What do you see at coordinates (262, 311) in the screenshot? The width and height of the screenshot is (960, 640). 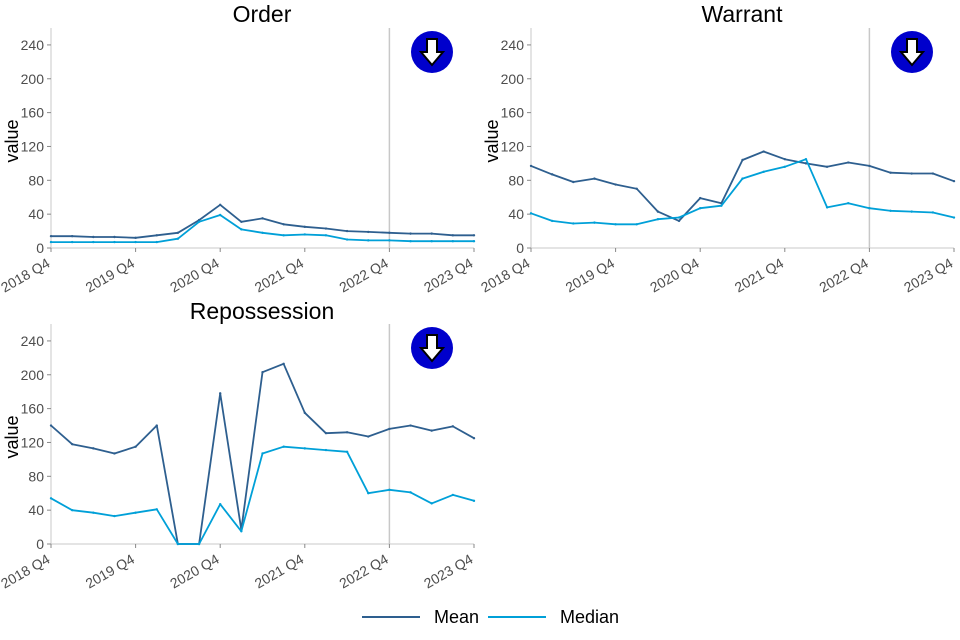 I see `panel-title: Repossession` at bounding box center [262, 311].